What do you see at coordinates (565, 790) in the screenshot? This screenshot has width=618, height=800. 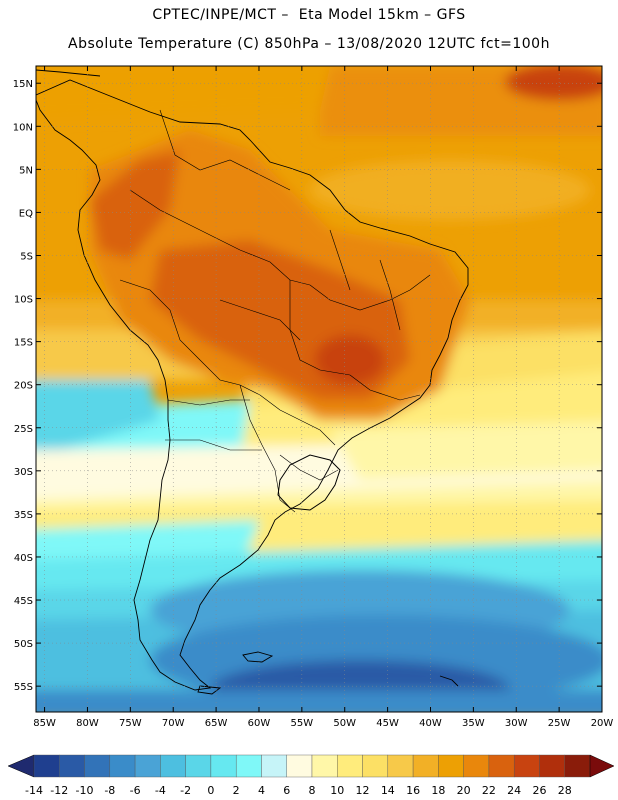 I see `colorbar-label: 28` at bounding box center [565, 790].